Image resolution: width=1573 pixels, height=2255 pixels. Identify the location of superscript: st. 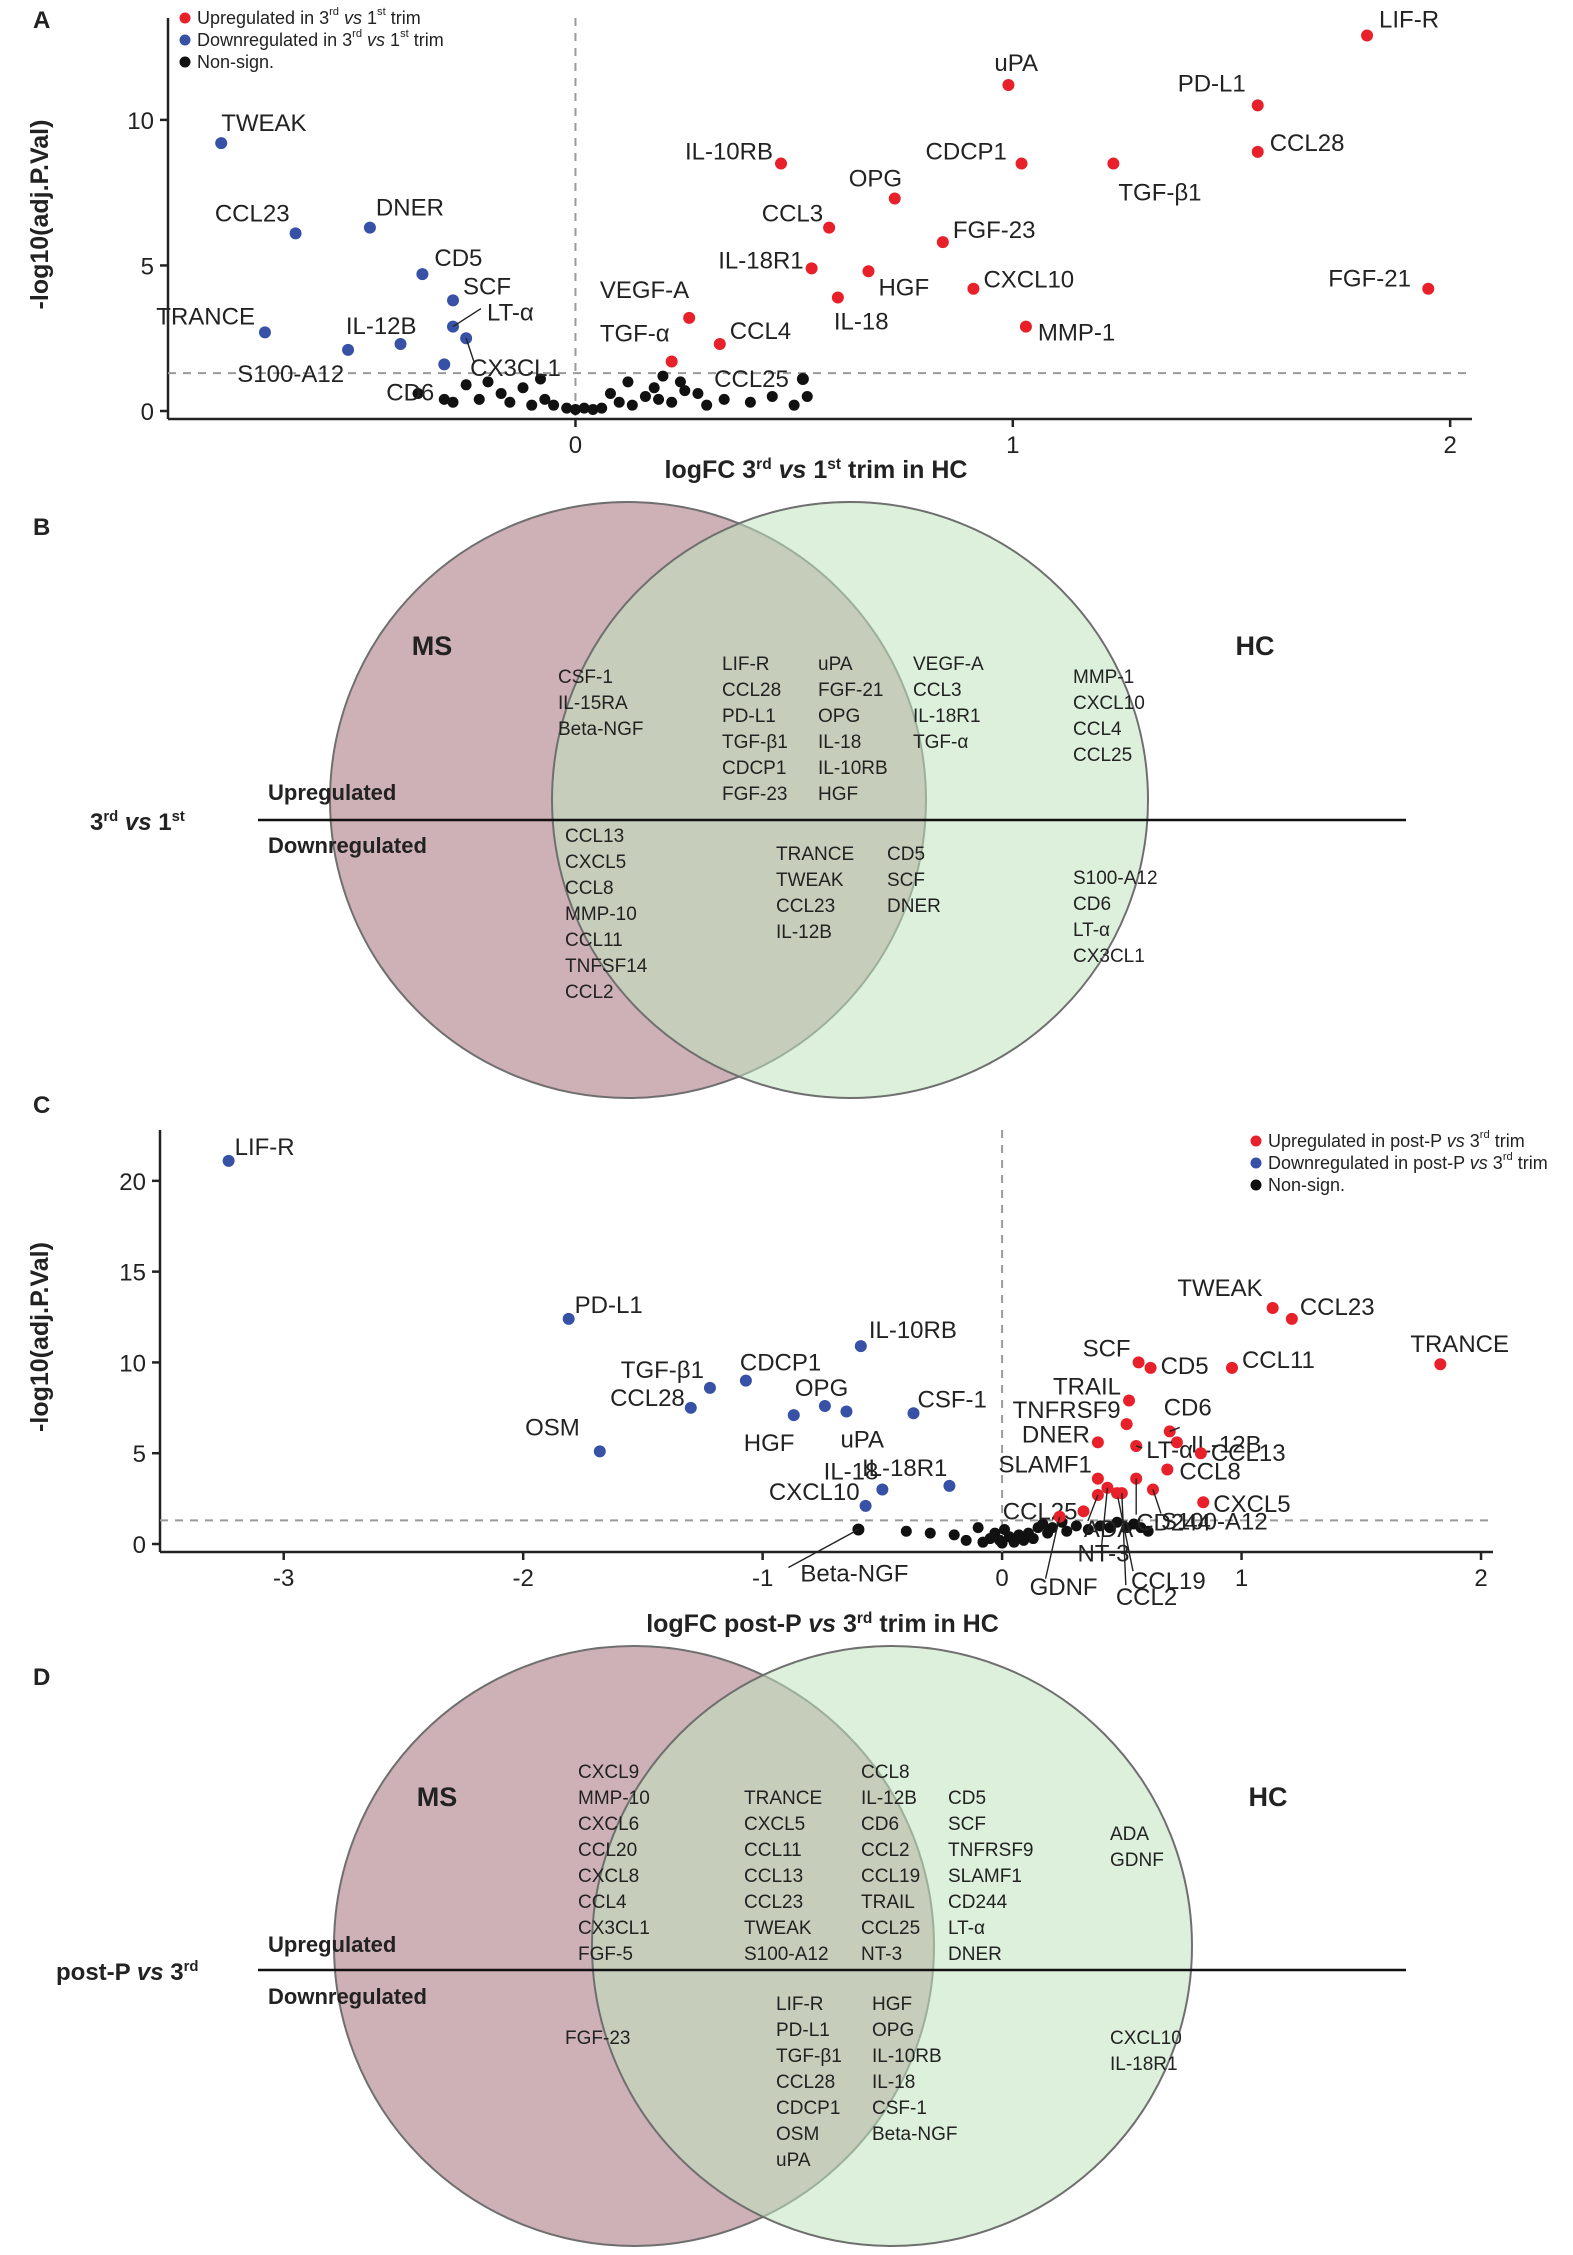
(834, 464).